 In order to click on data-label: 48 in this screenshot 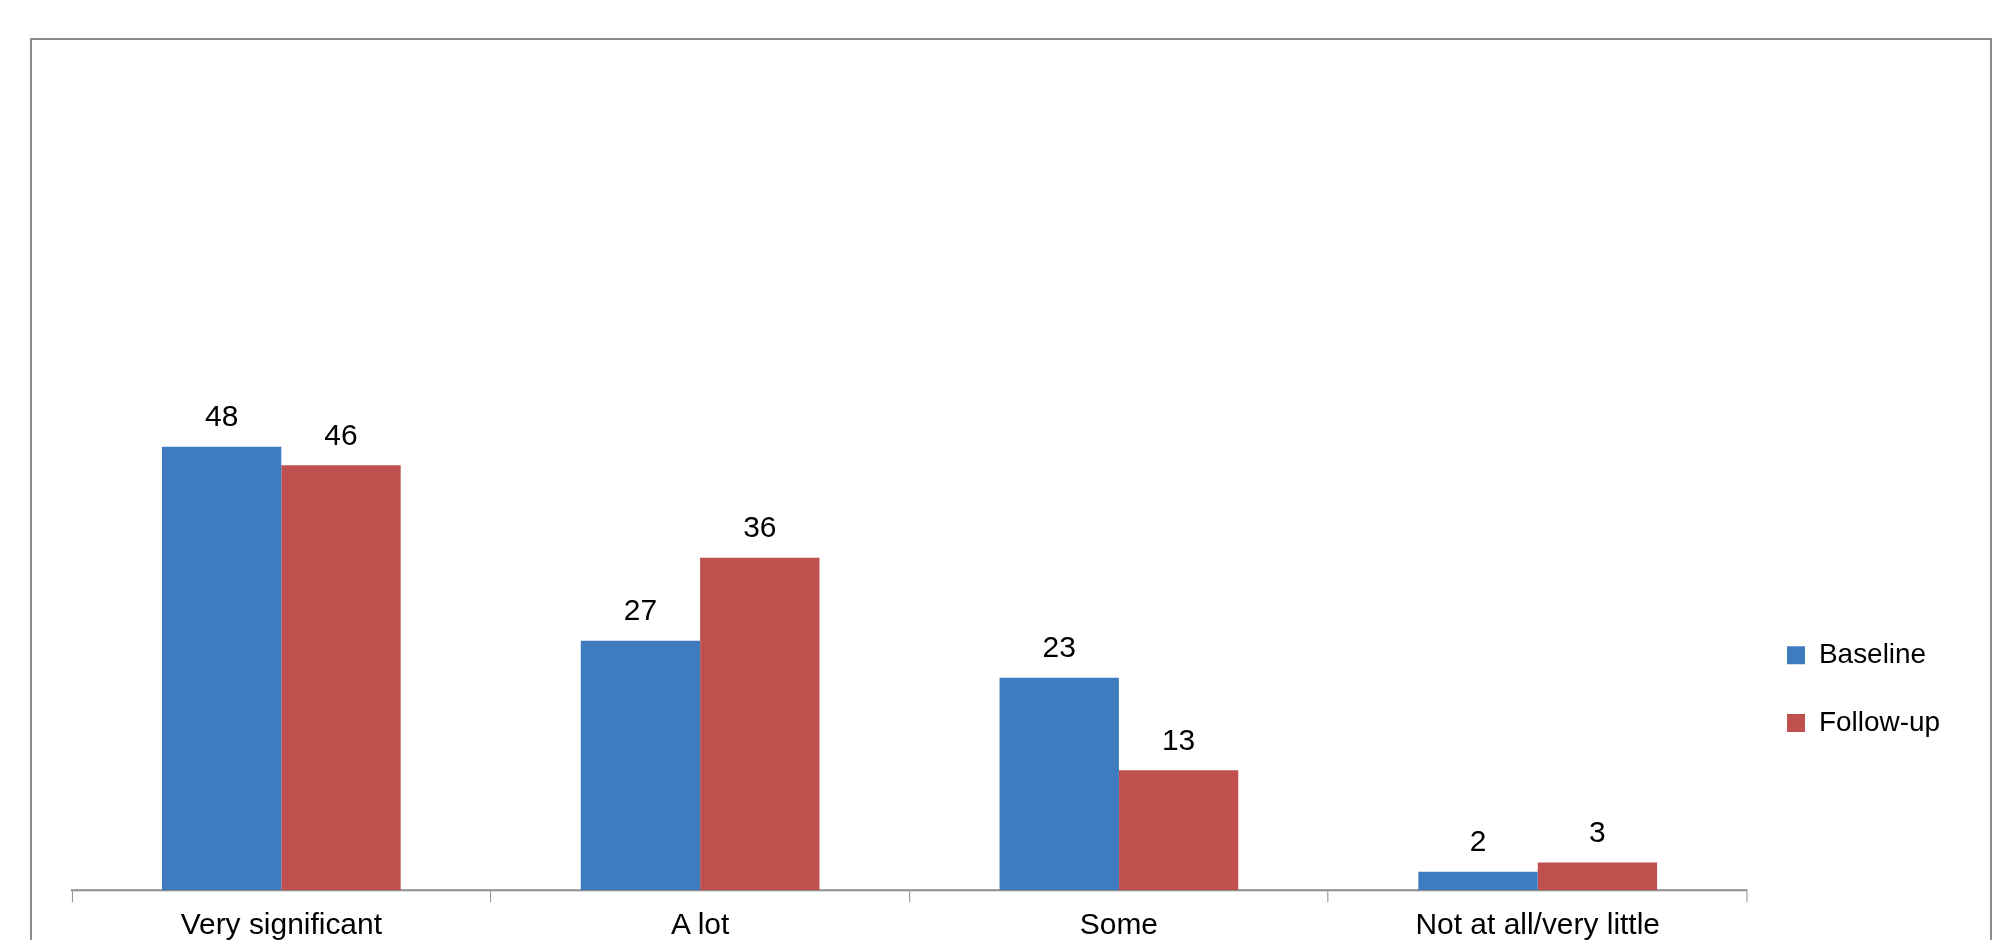, I will do `click(222, 416)`.